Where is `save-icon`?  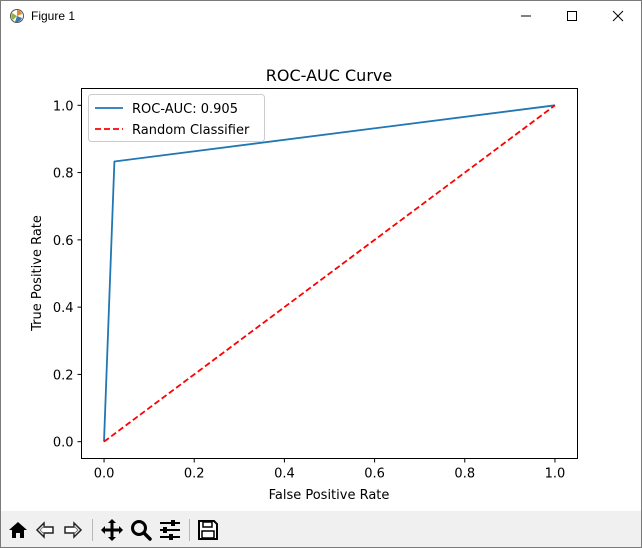
save-icon is located at coordinates (208, 530).